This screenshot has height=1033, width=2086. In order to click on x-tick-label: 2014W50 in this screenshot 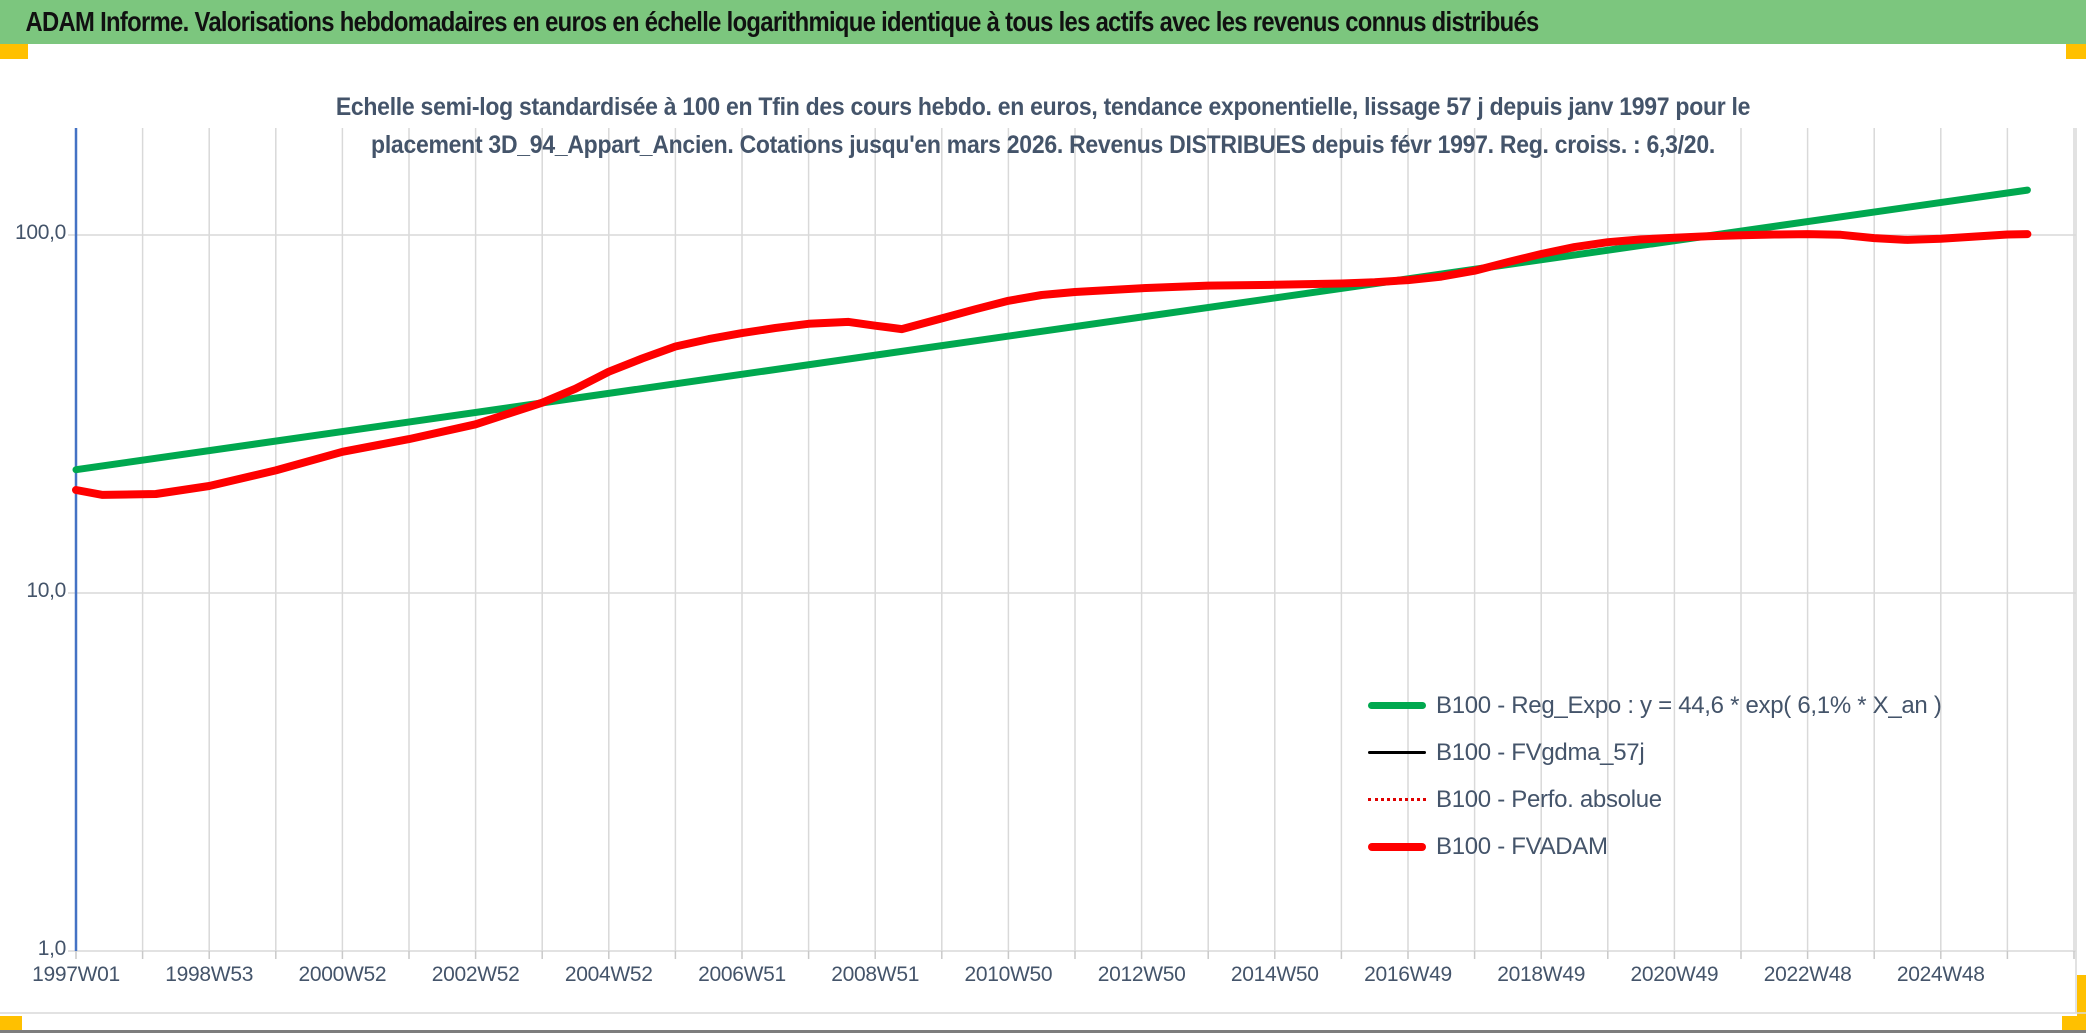, I will do `click(1274, 974)`.